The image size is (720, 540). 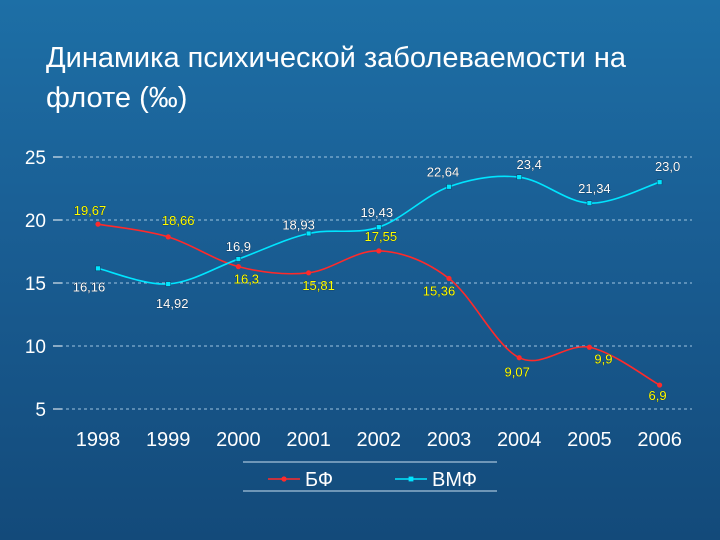 What do you see at coordinates (35, 221) in the screenshot?
I see `y-tick-label: 20` at bounding box center [35, 221].